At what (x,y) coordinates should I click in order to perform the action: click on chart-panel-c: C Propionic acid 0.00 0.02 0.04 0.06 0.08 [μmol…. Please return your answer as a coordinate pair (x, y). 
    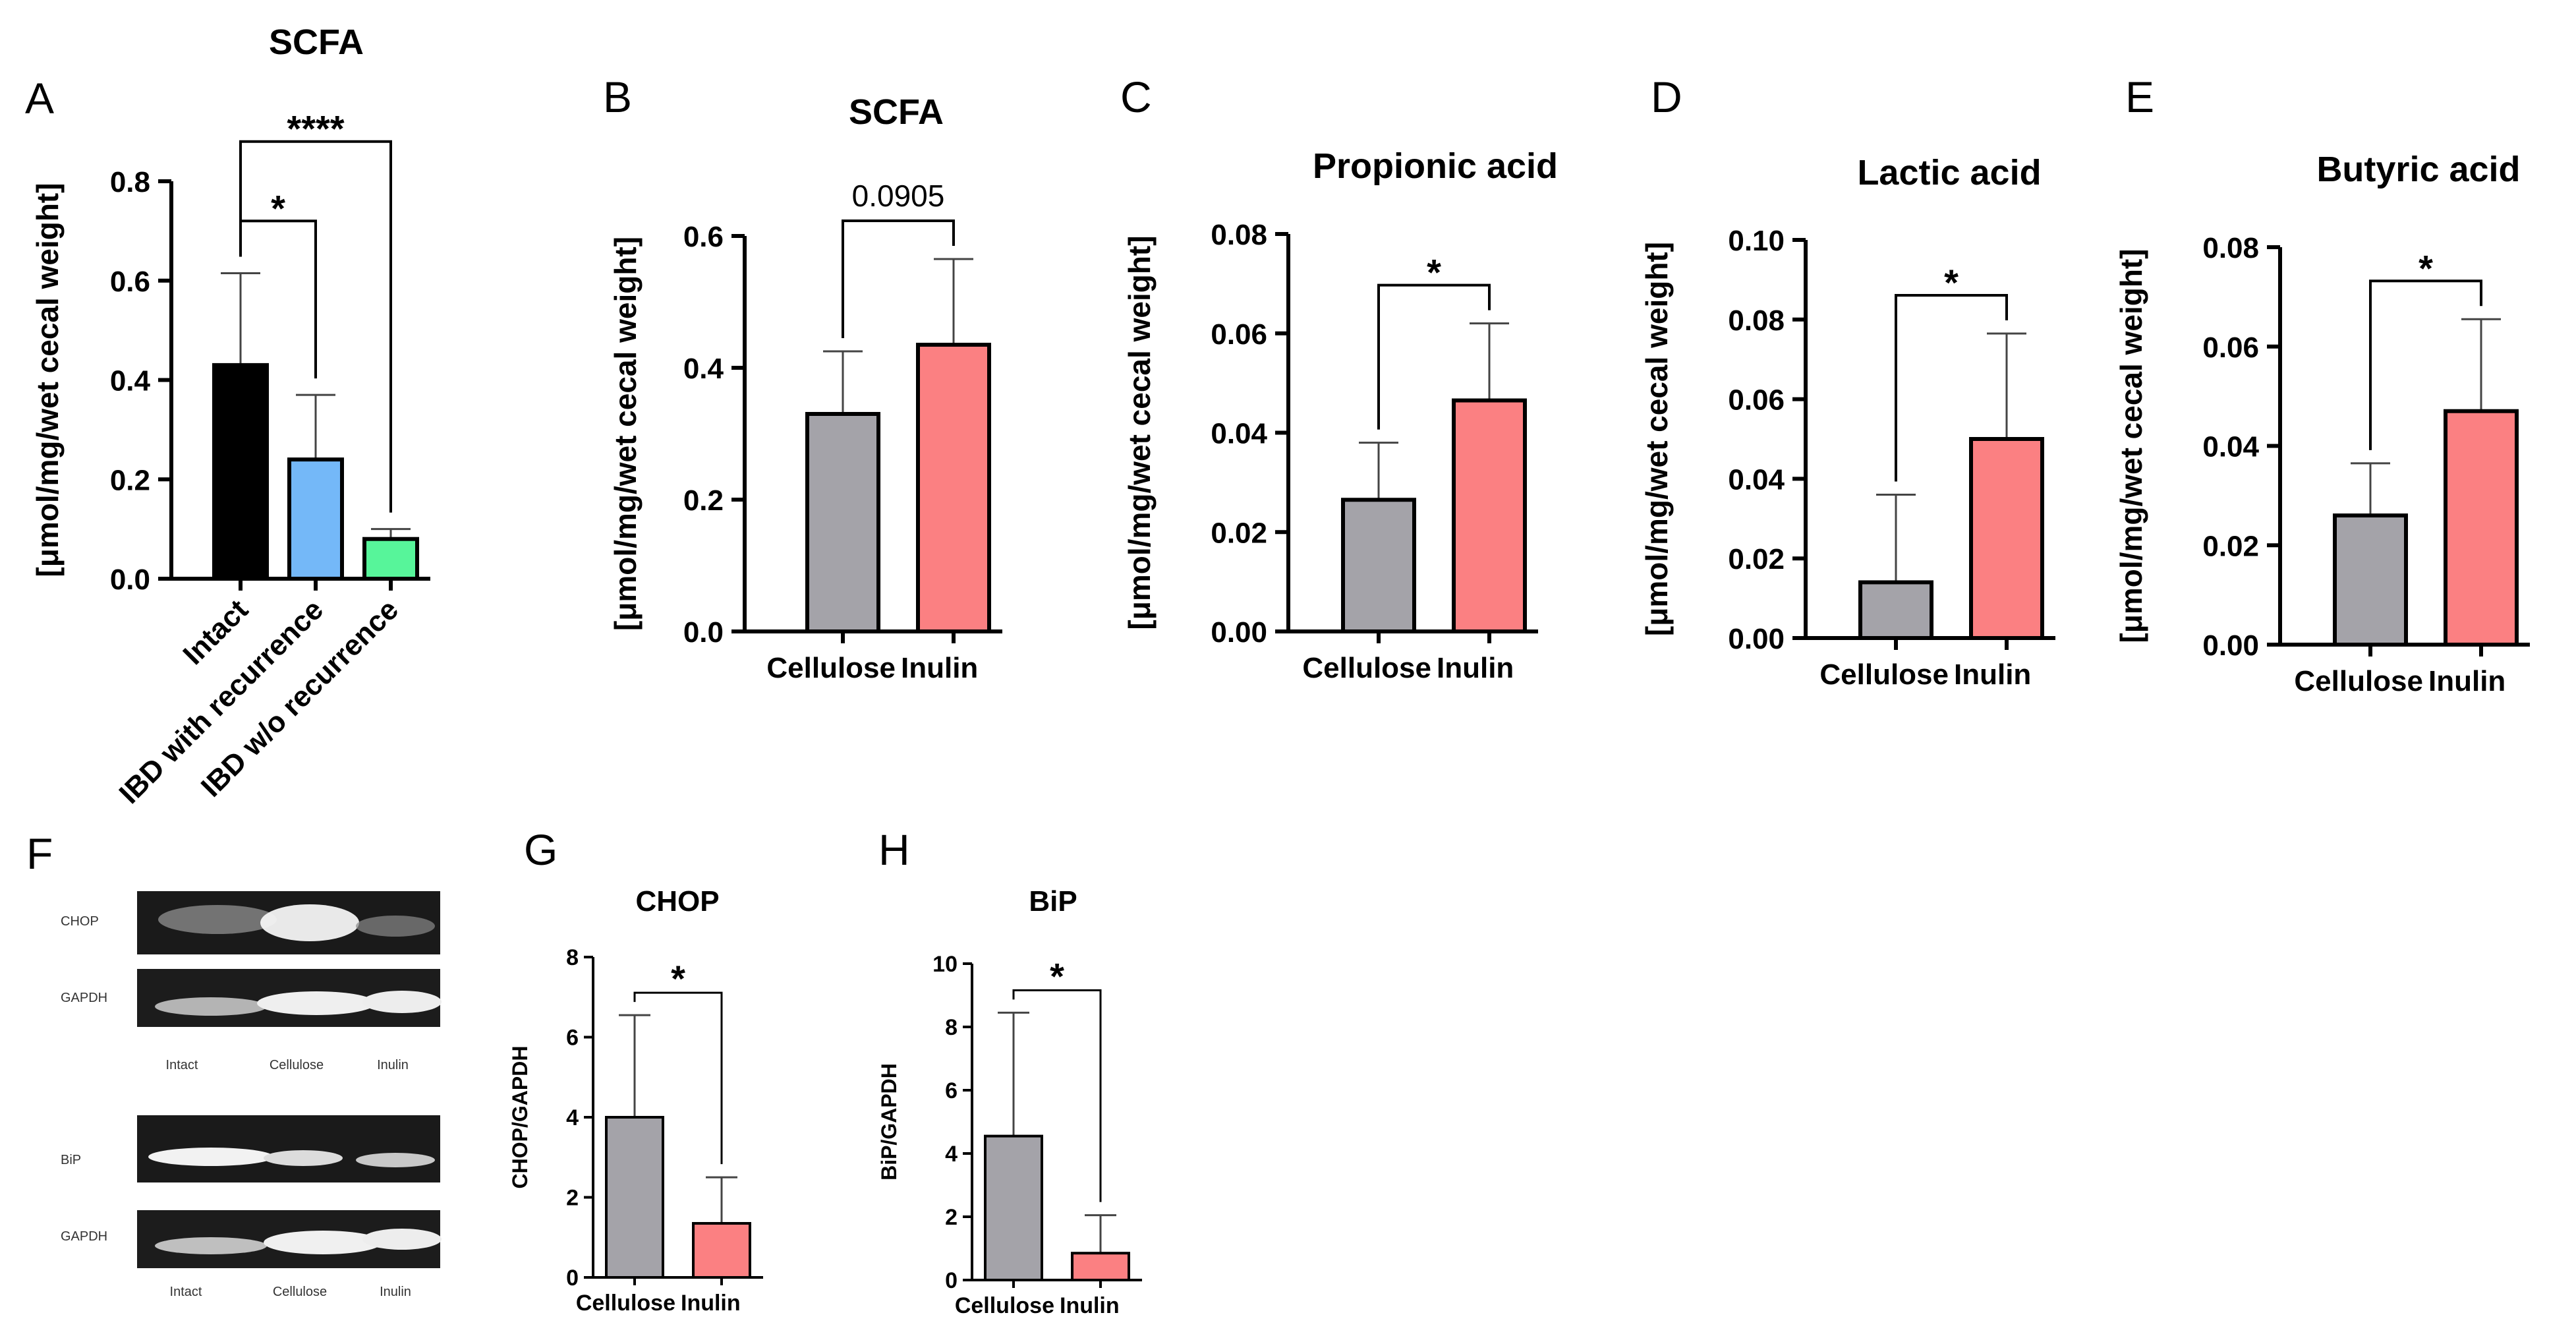
    Looking at the image, I should click on (1339, 378).